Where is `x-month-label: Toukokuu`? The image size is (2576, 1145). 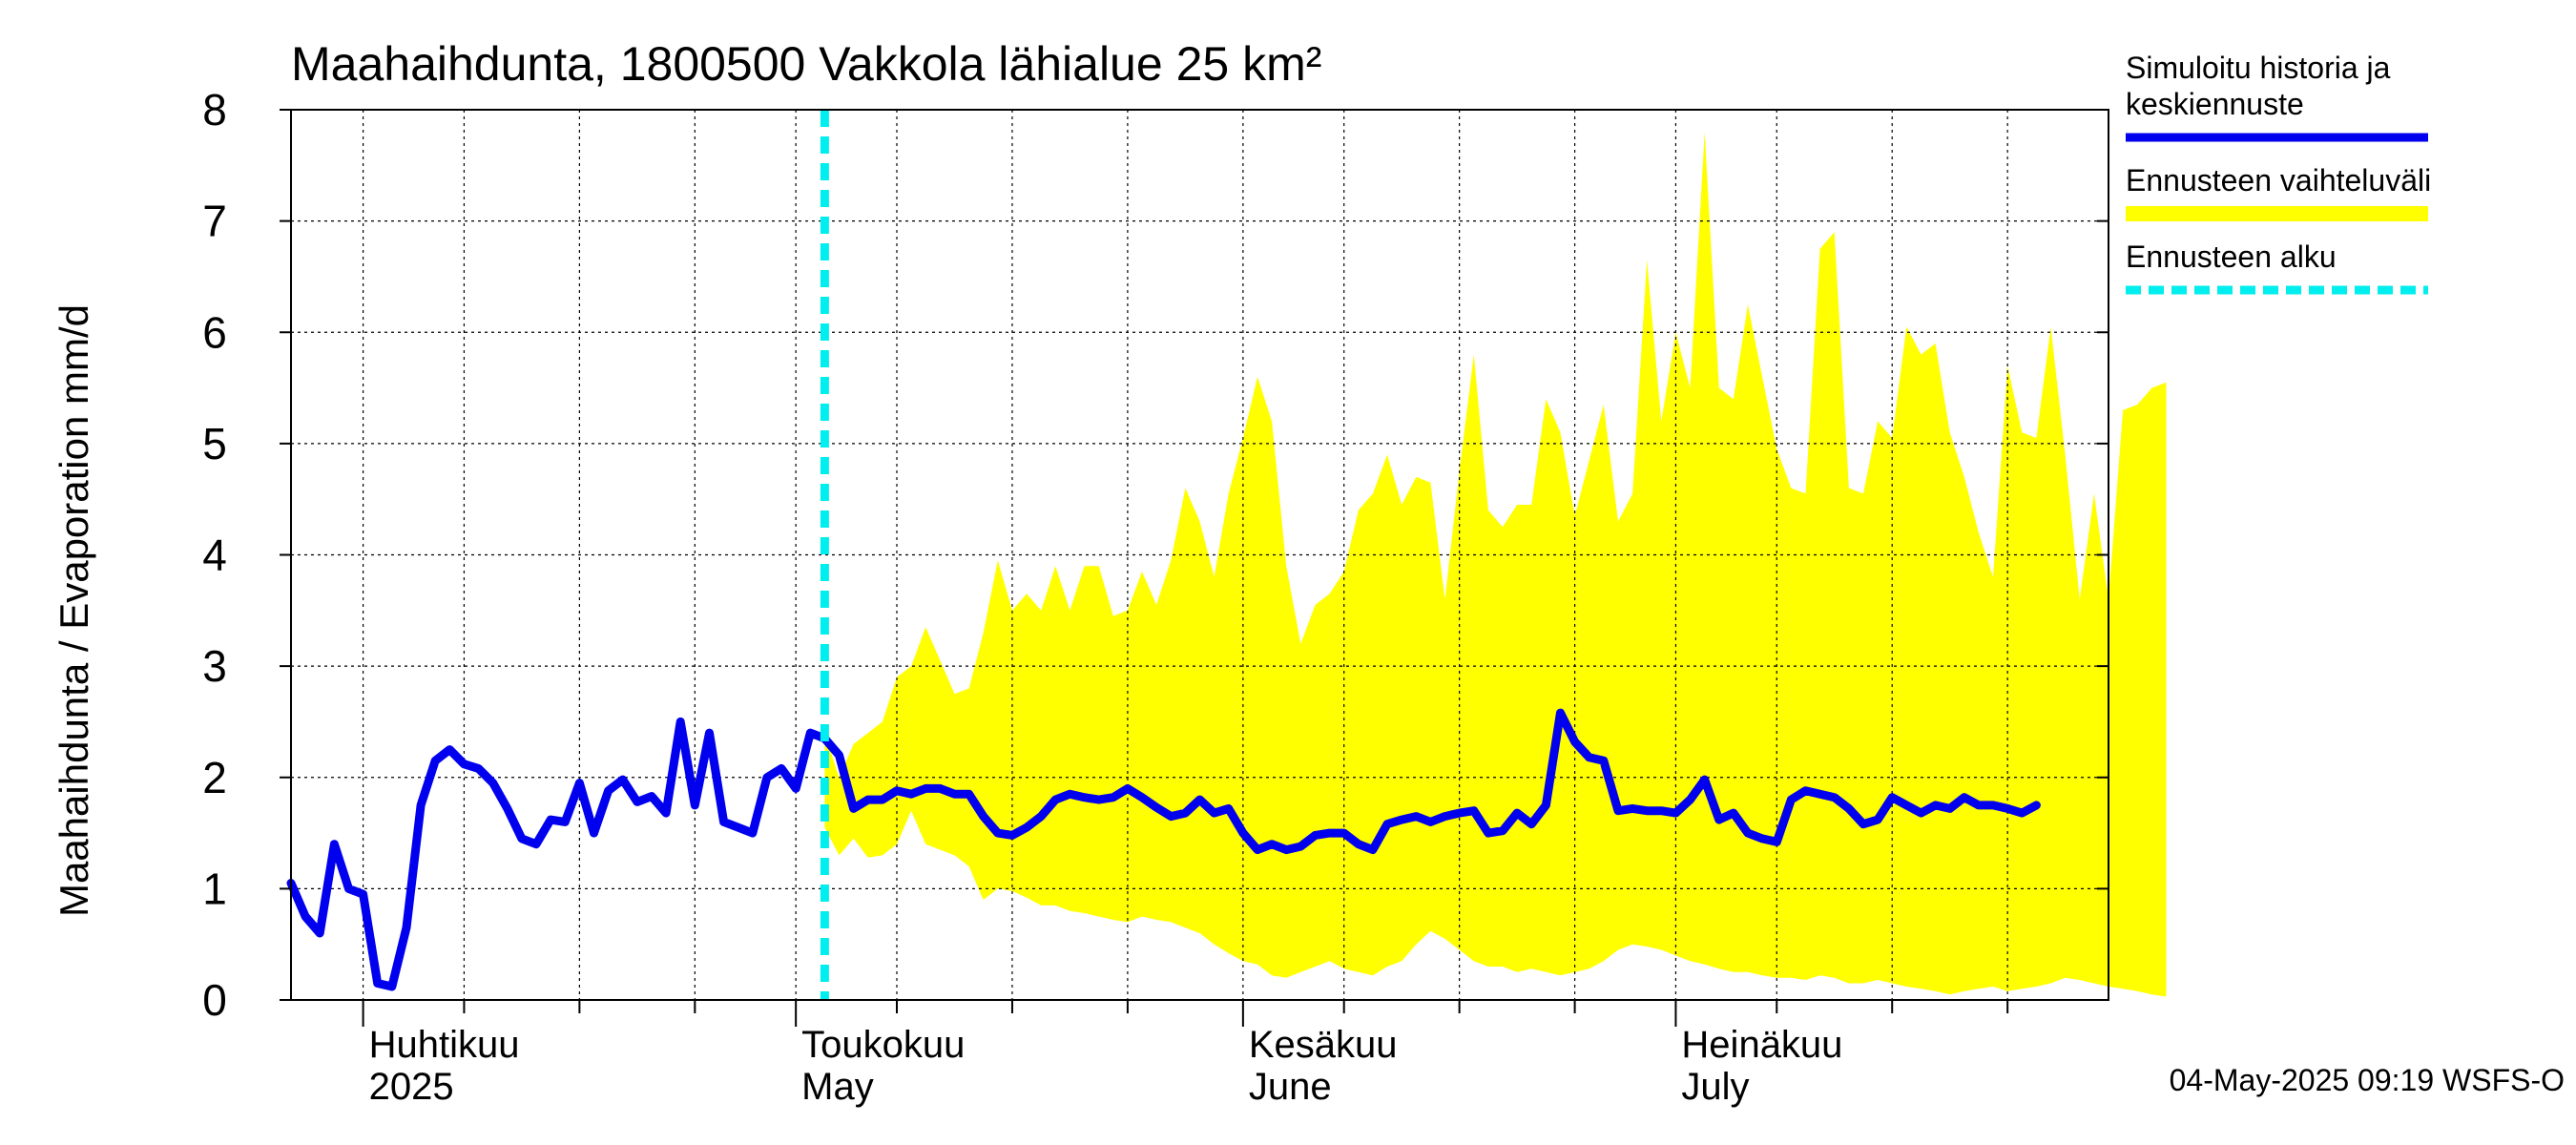
x-month-label: Toukokuu is located at coordinates (883, 1045).